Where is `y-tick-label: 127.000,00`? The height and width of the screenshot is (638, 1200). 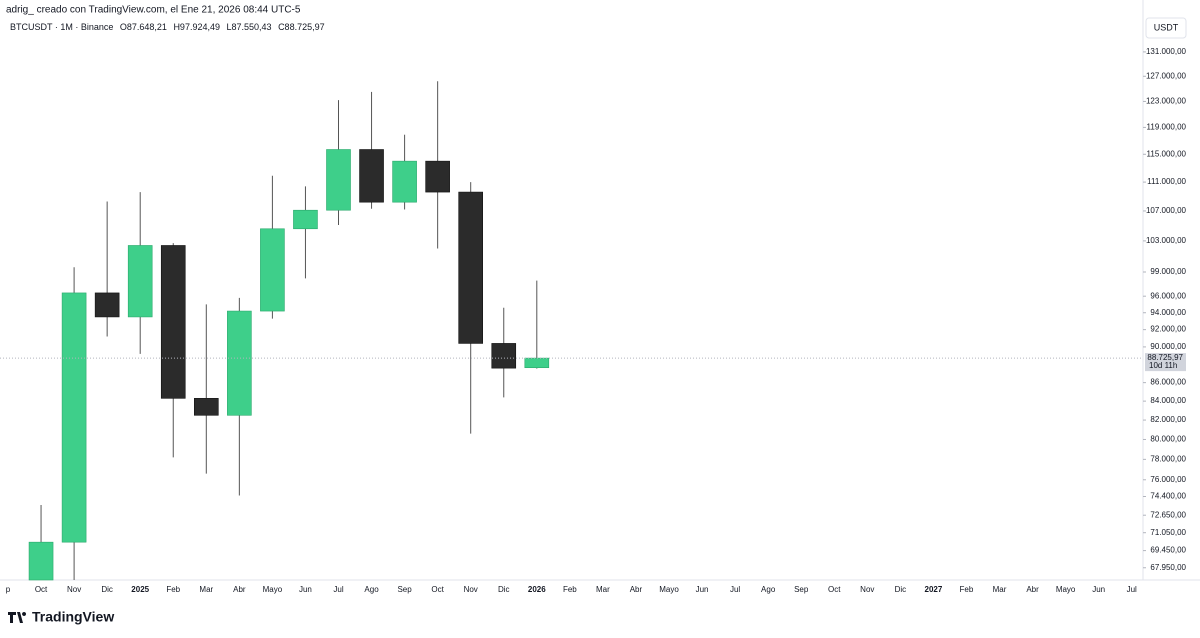 y-tick-label: 127.000,00 is located at coordinates (1166, 75).